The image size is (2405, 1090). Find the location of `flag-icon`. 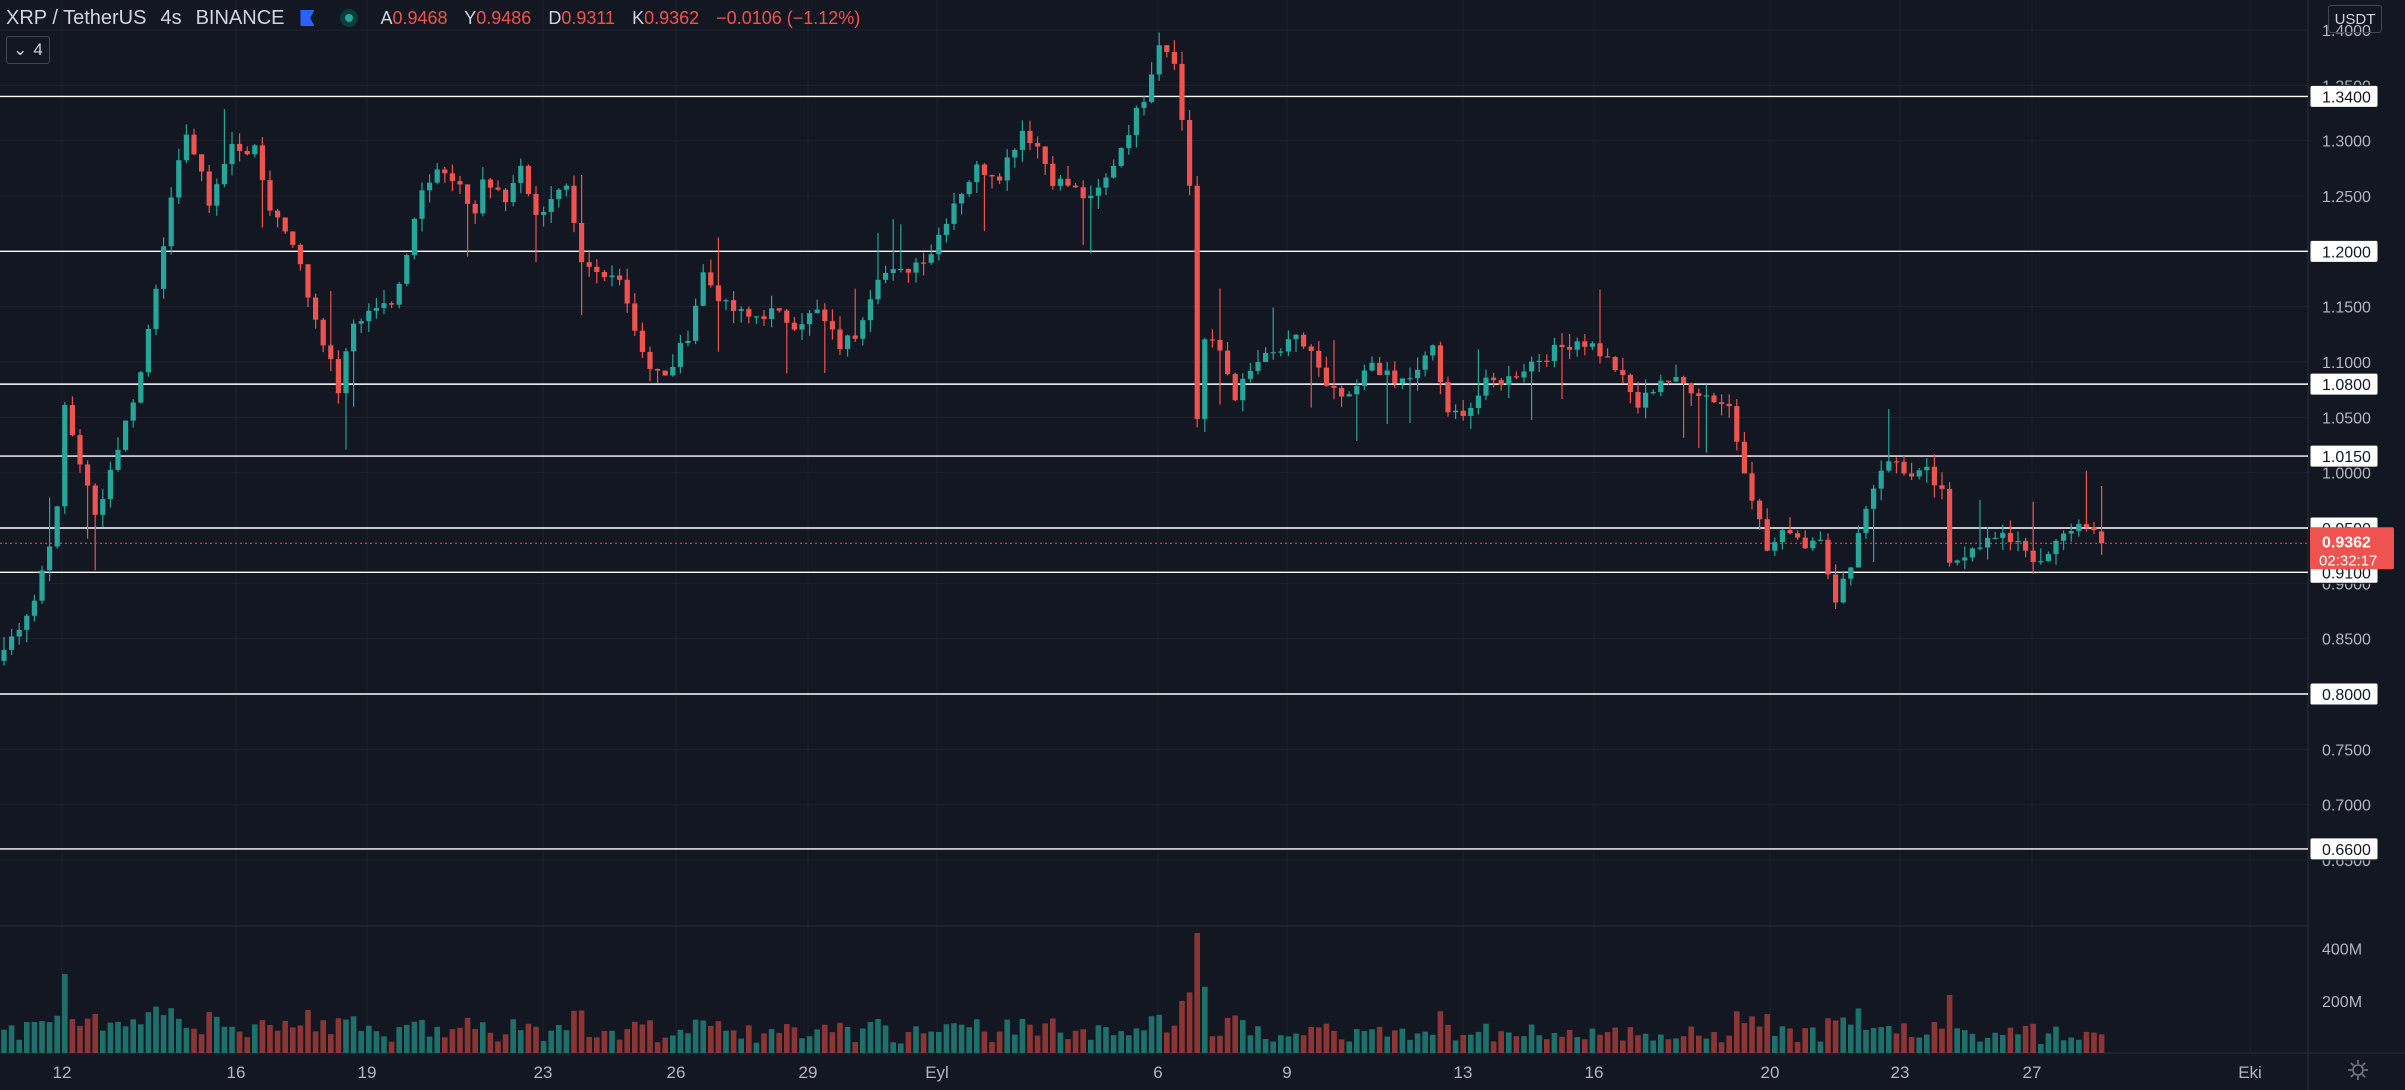

flag-icon is located at coordinates (307, 18).